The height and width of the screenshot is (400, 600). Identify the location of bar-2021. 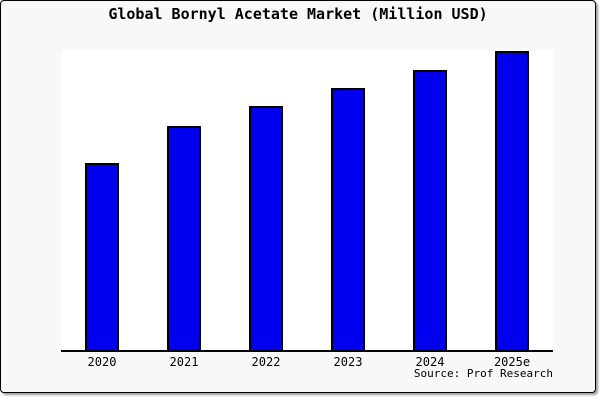
(184, 239).